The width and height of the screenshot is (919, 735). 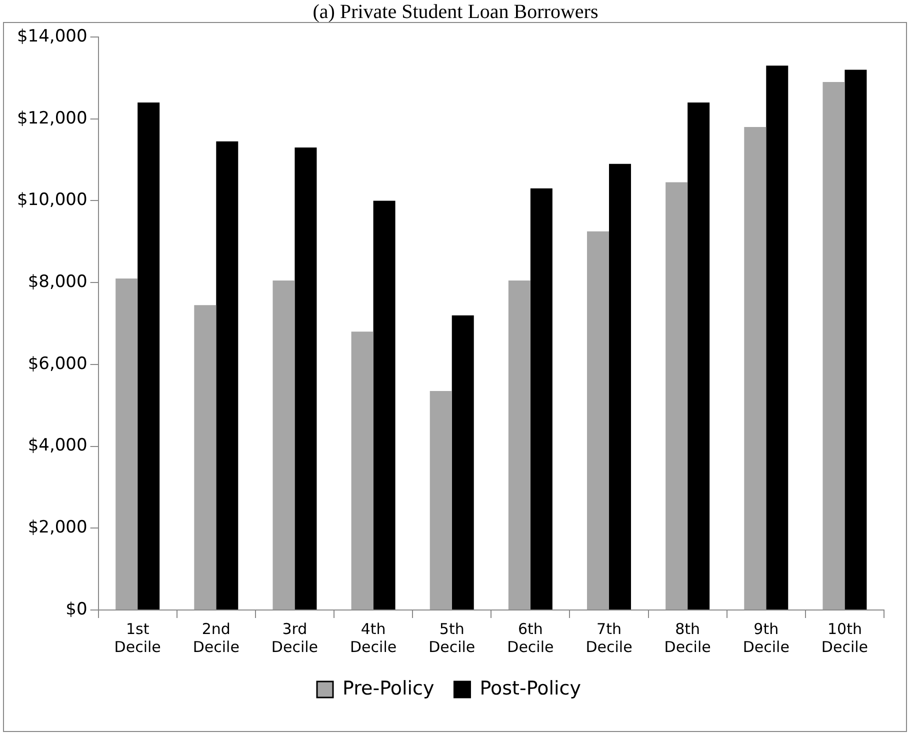 What do you see at coordinates (52, 200) in the screenshot?
I see `y-tick-label: $10,000` at bounding box center [52, 200].